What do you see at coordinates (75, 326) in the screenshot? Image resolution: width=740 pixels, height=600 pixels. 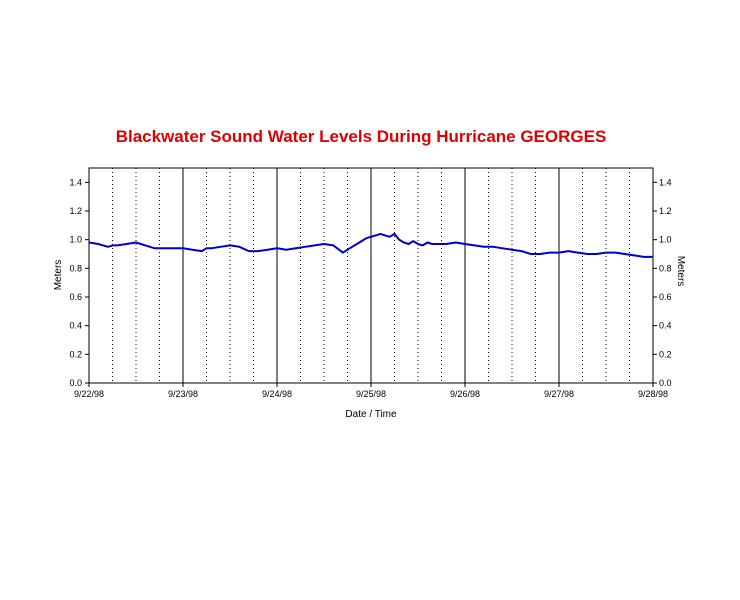 I see `y-tick-label-left: 0.4` at bounding box center [75, 326].